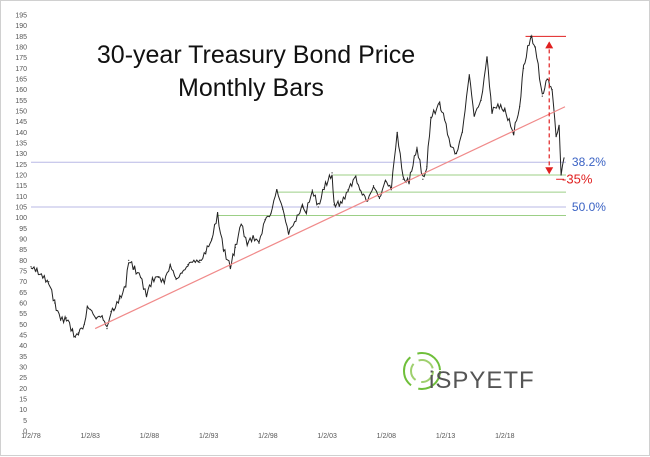  I want to click on annotations: 38.2% 50.0% -35%, so click(584, 184).